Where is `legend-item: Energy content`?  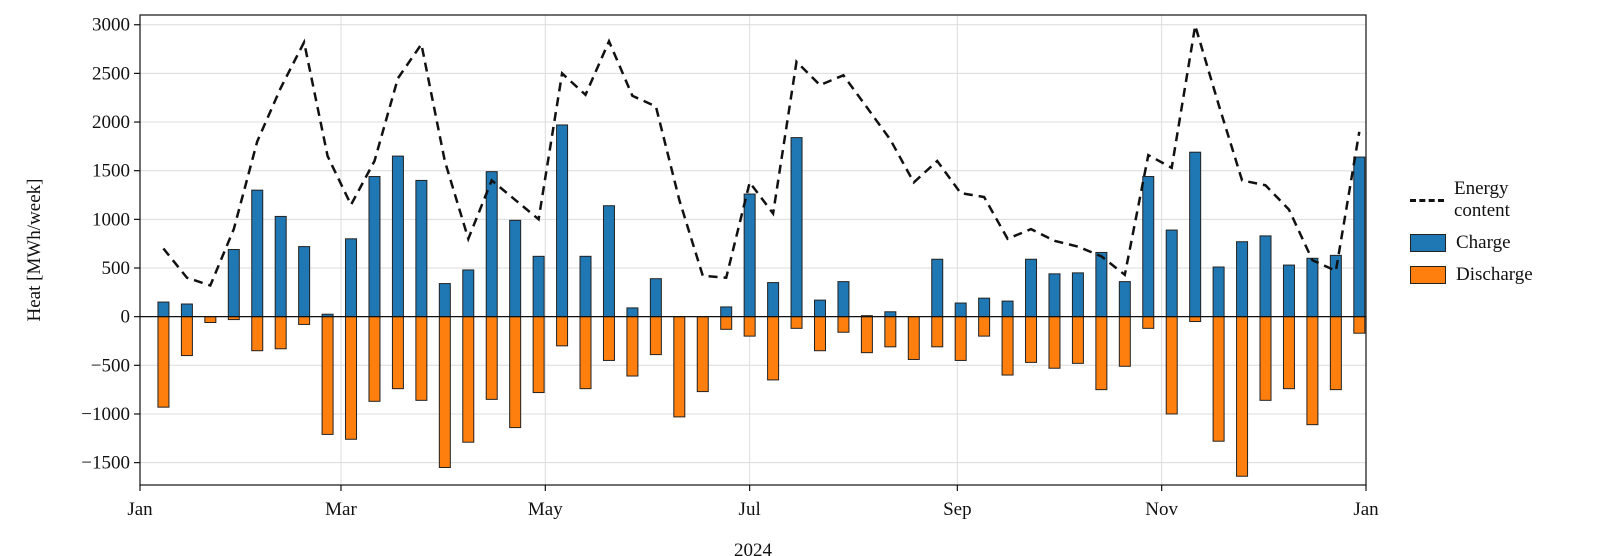 legend-item: Energy content is located at coordinates (1493, 200).